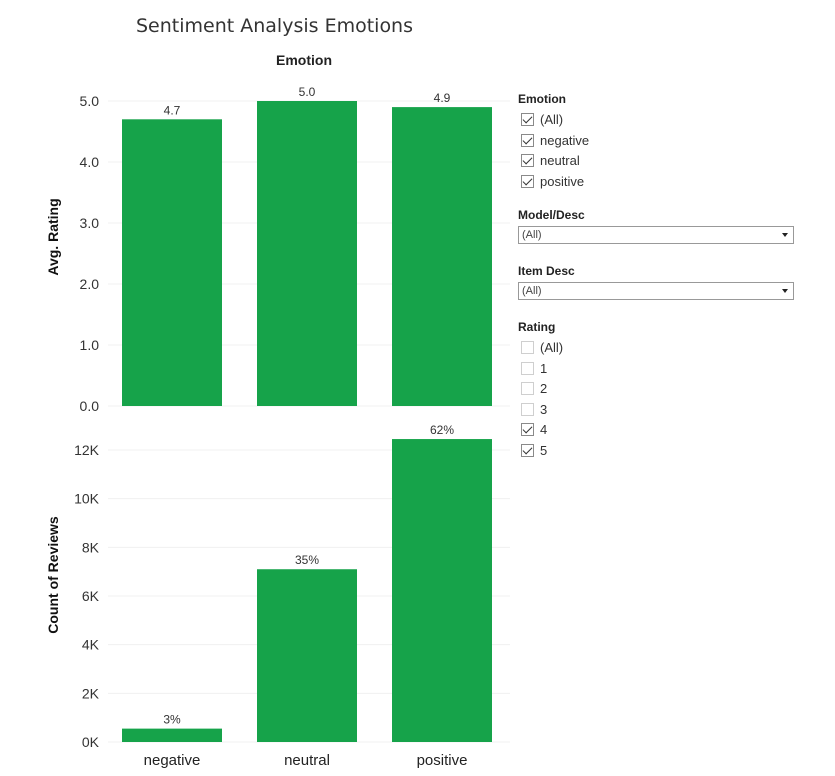 This screenshot has width=835, height=776. I want to click on option-label: 5, so click(544, 450).